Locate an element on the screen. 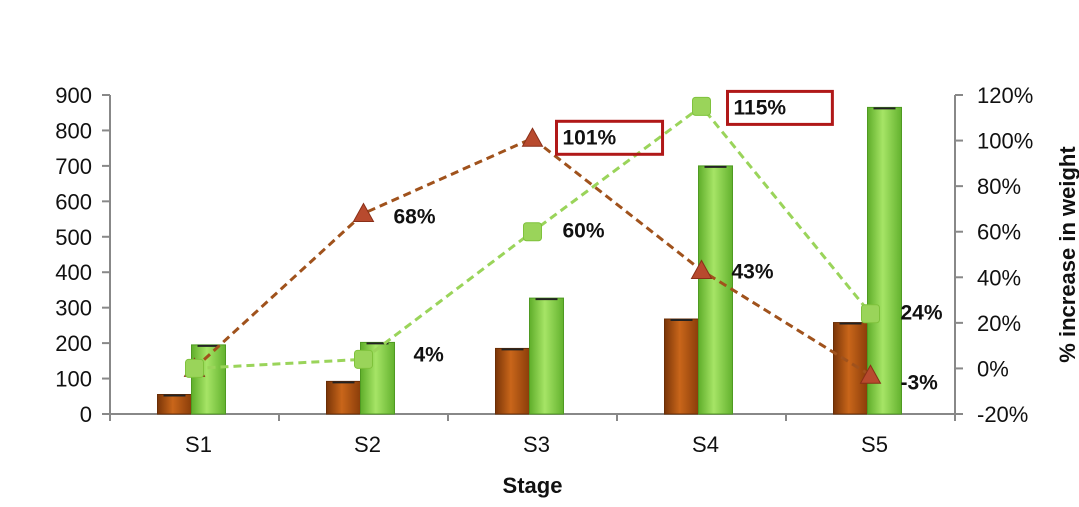  y2-tick-label: 120% is located at coordinates (1005, 95).